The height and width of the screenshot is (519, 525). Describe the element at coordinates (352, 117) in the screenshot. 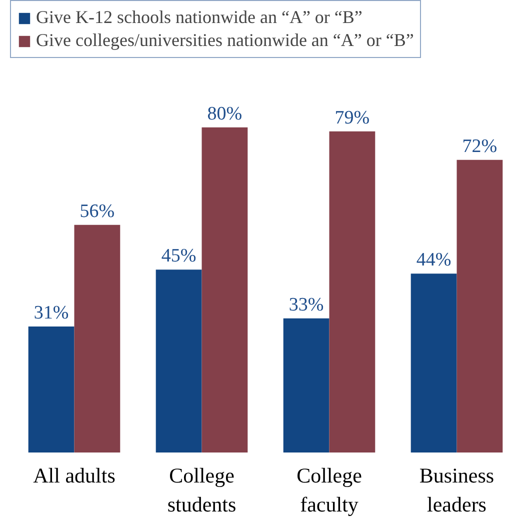

I see `data-label: 79%` at that location.